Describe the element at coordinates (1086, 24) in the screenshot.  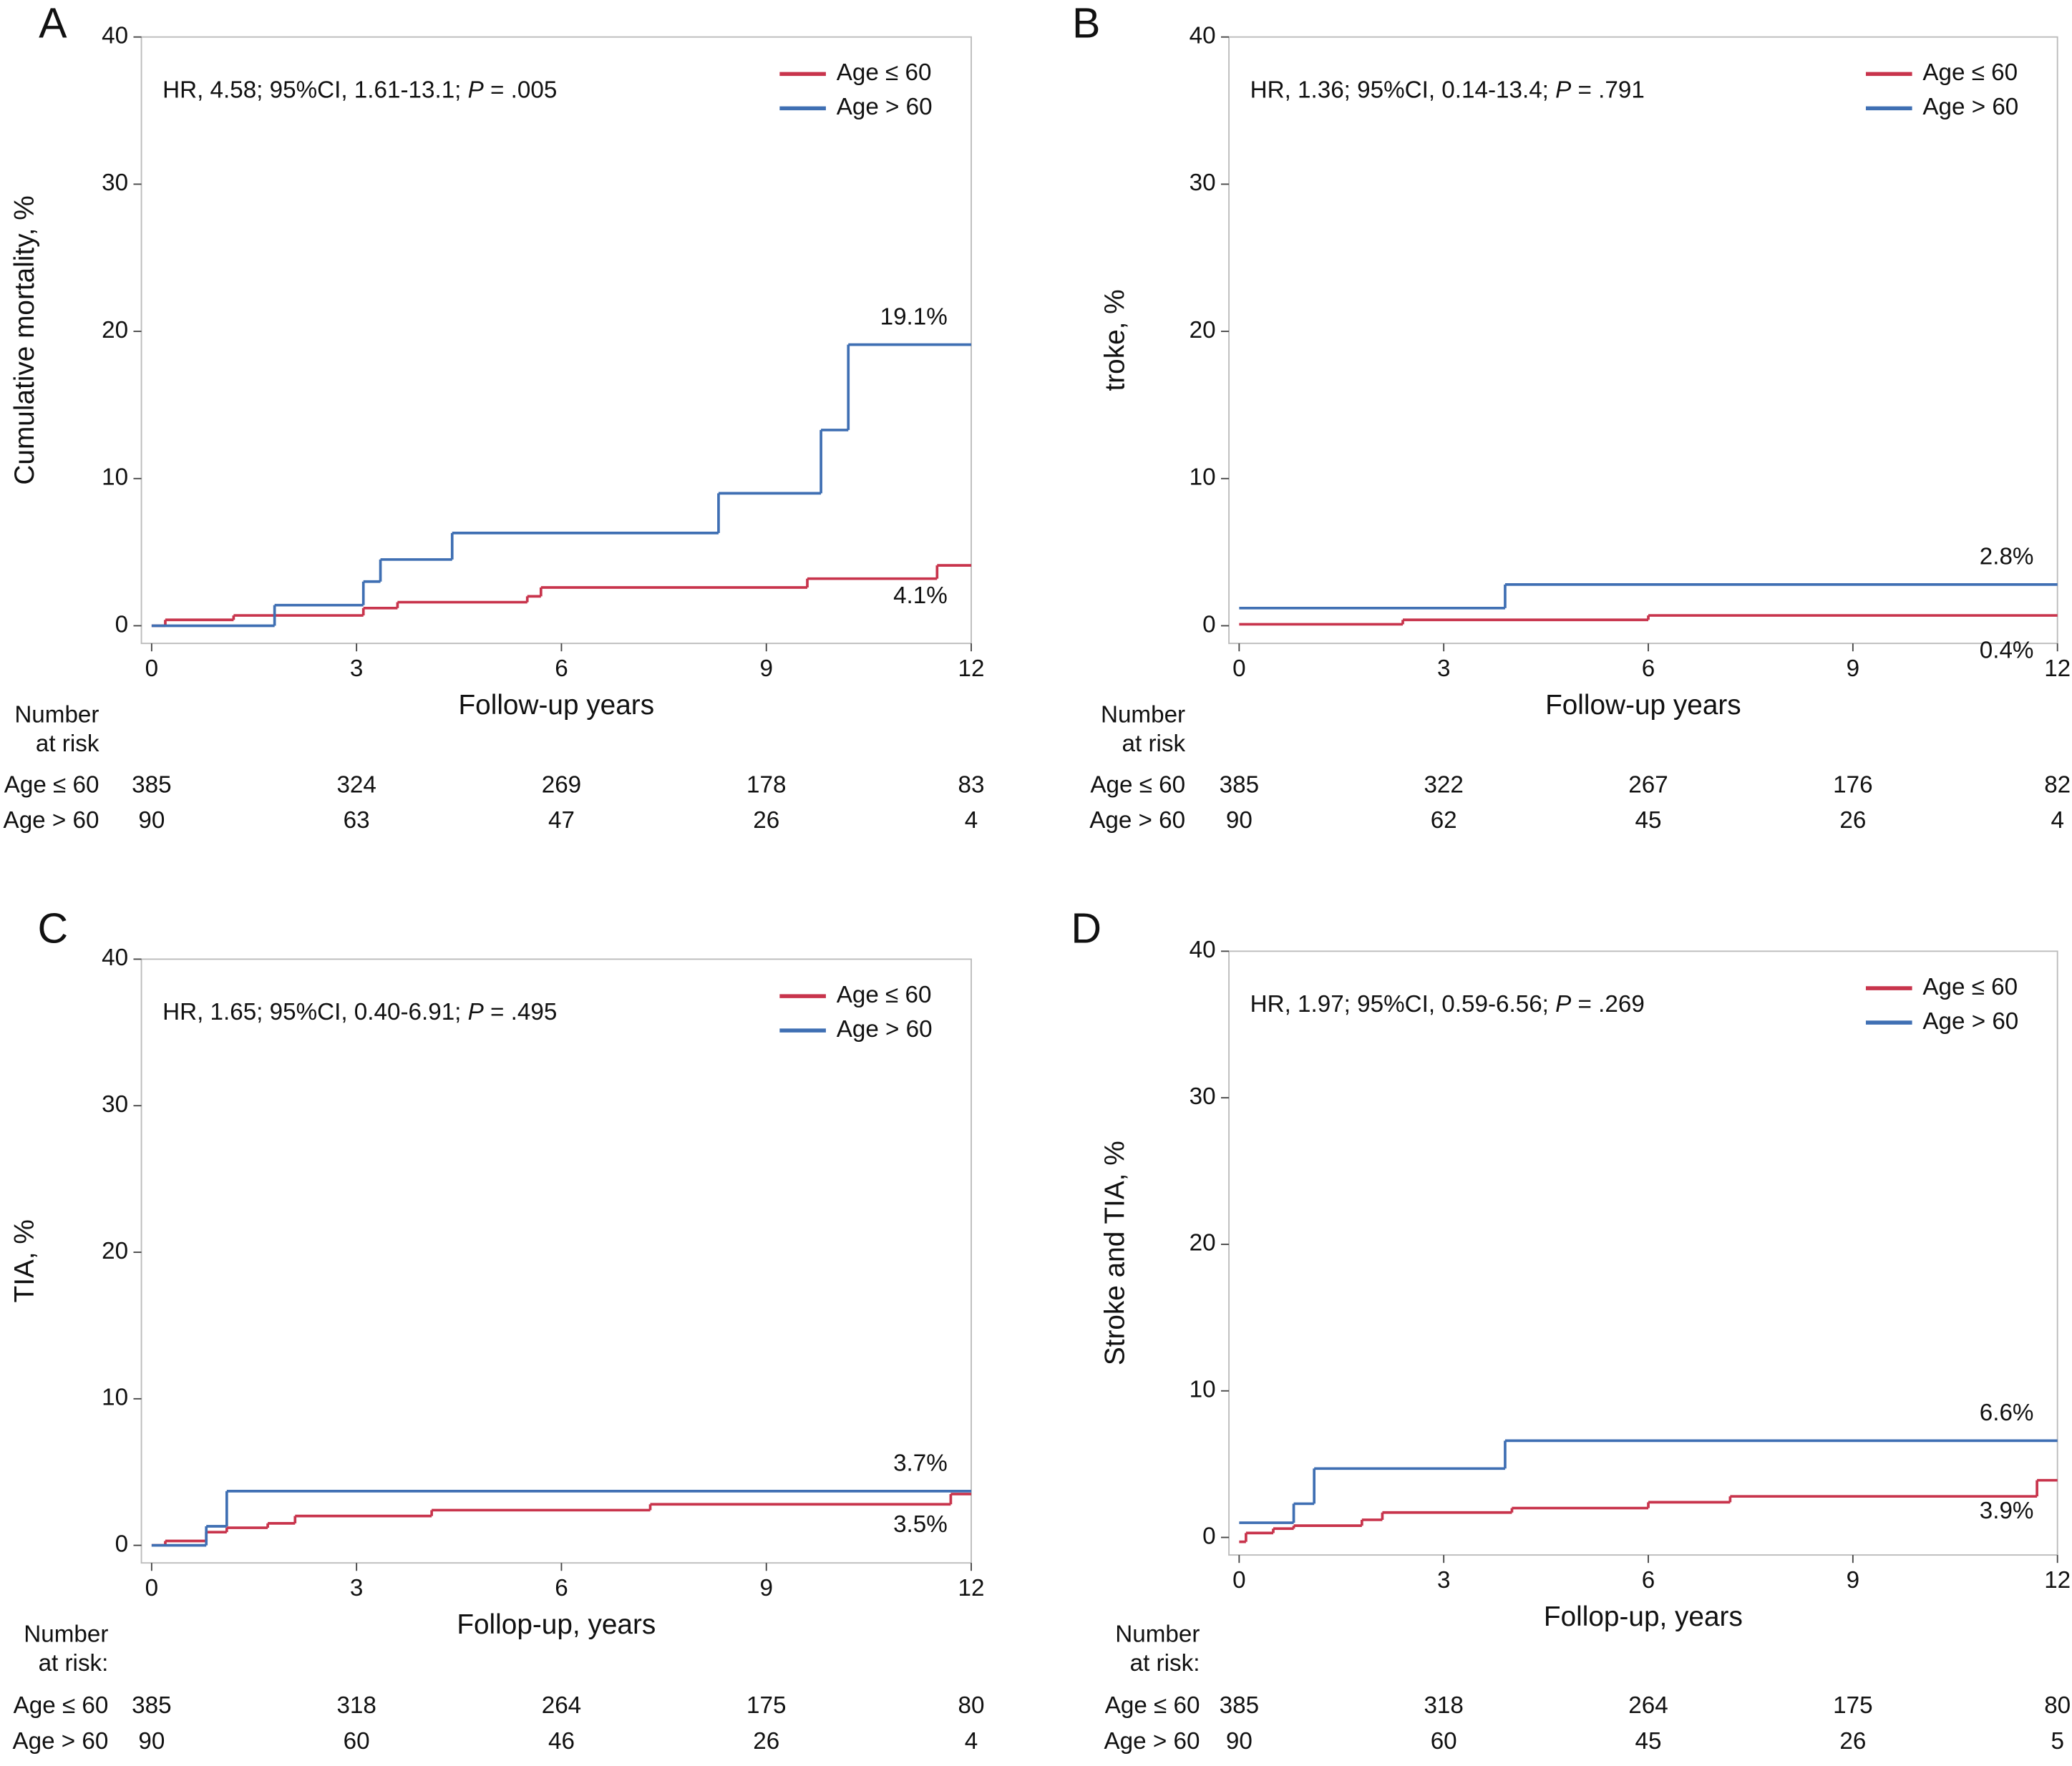
I see `panel-letter: B` at that location.